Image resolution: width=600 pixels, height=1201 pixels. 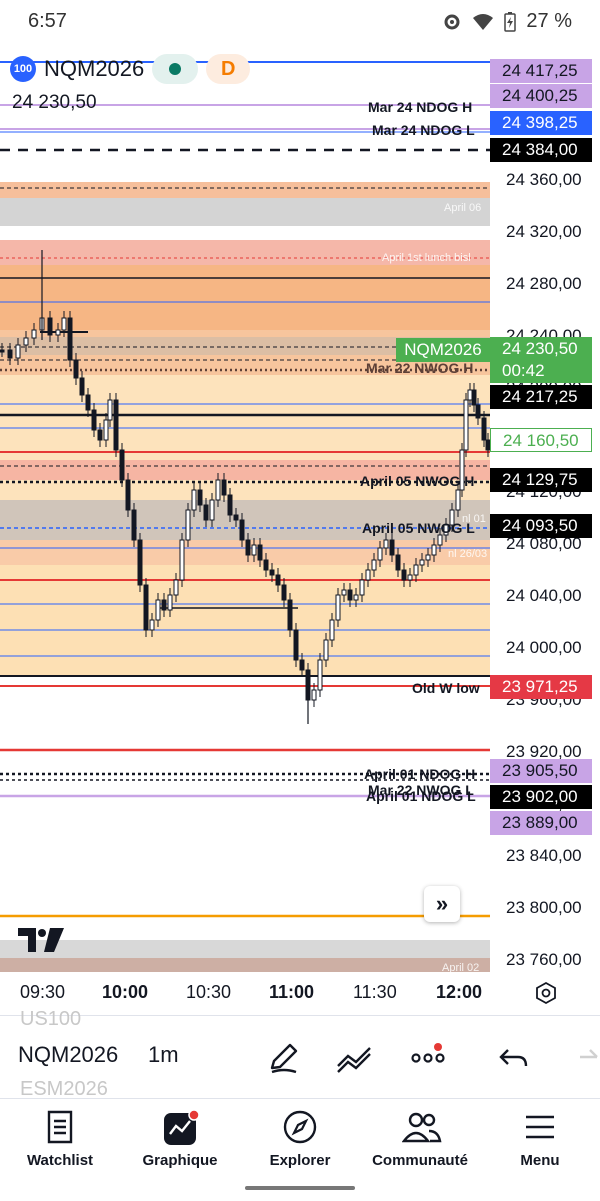 I want to click on level-label-old-w-low: Old W low, so click(x=446, y=688).